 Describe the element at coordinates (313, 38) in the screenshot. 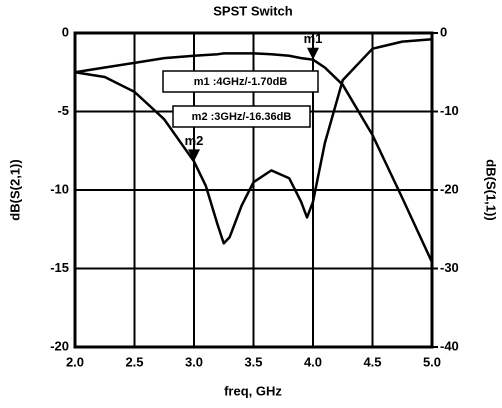

I see `marker-name: m1` at that location.